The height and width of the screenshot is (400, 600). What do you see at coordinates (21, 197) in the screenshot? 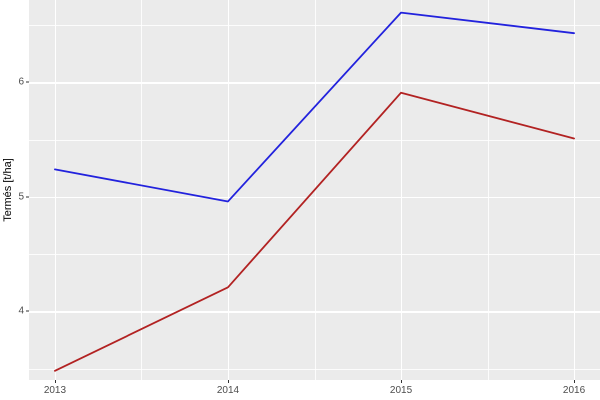
I see `y-axis-tick-label: 5` at bounding box center [21, 197].